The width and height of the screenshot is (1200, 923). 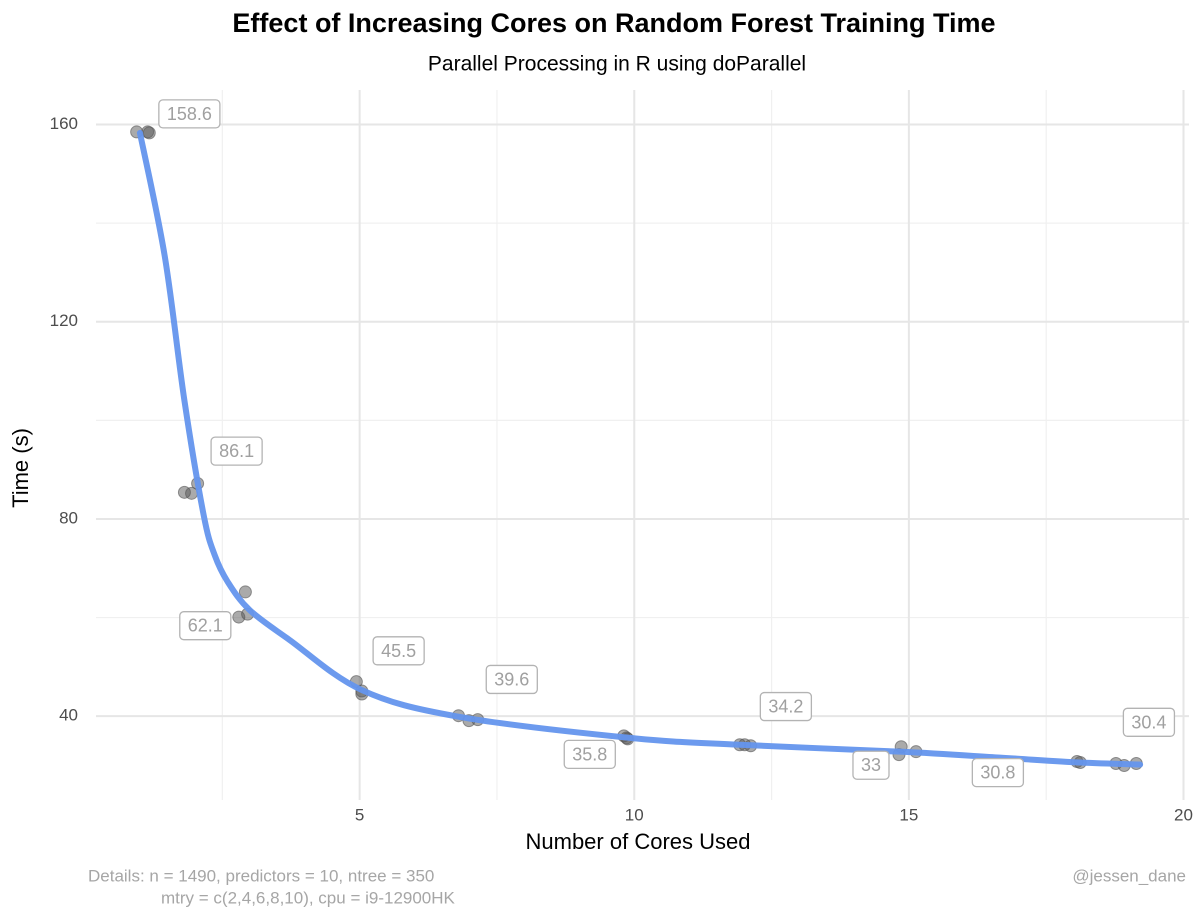 I want to click on y-tick-label: 40, so click(x=68, y=715).